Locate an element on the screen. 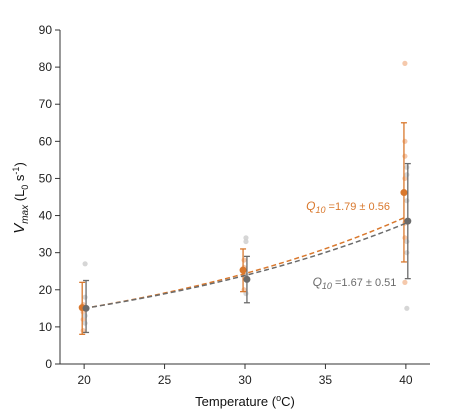  q10-annotation-grey: Q10 =1.67 ± 0.51 is located at coordinates (355, 283).